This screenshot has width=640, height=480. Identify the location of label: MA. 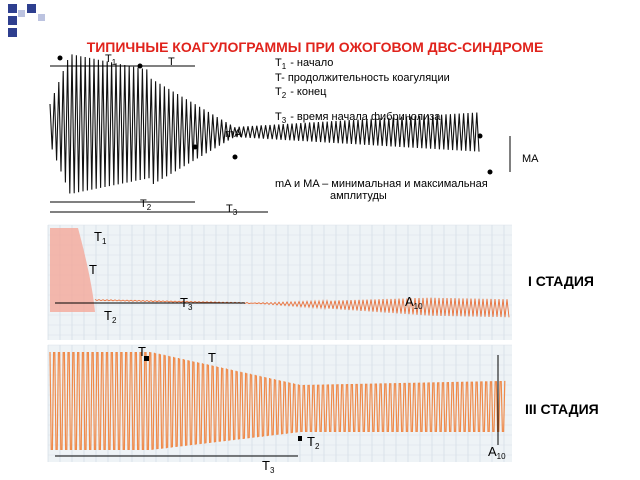
(530, 159).